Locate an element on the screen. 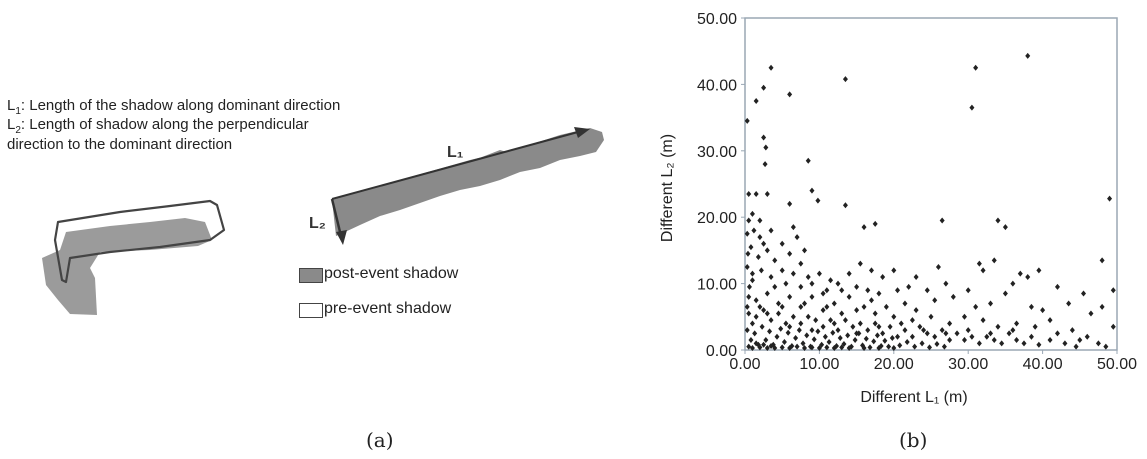 The width and height of the screenshot is (1147, 459). post-event-key-swatch is located at coordinates (311, 275).